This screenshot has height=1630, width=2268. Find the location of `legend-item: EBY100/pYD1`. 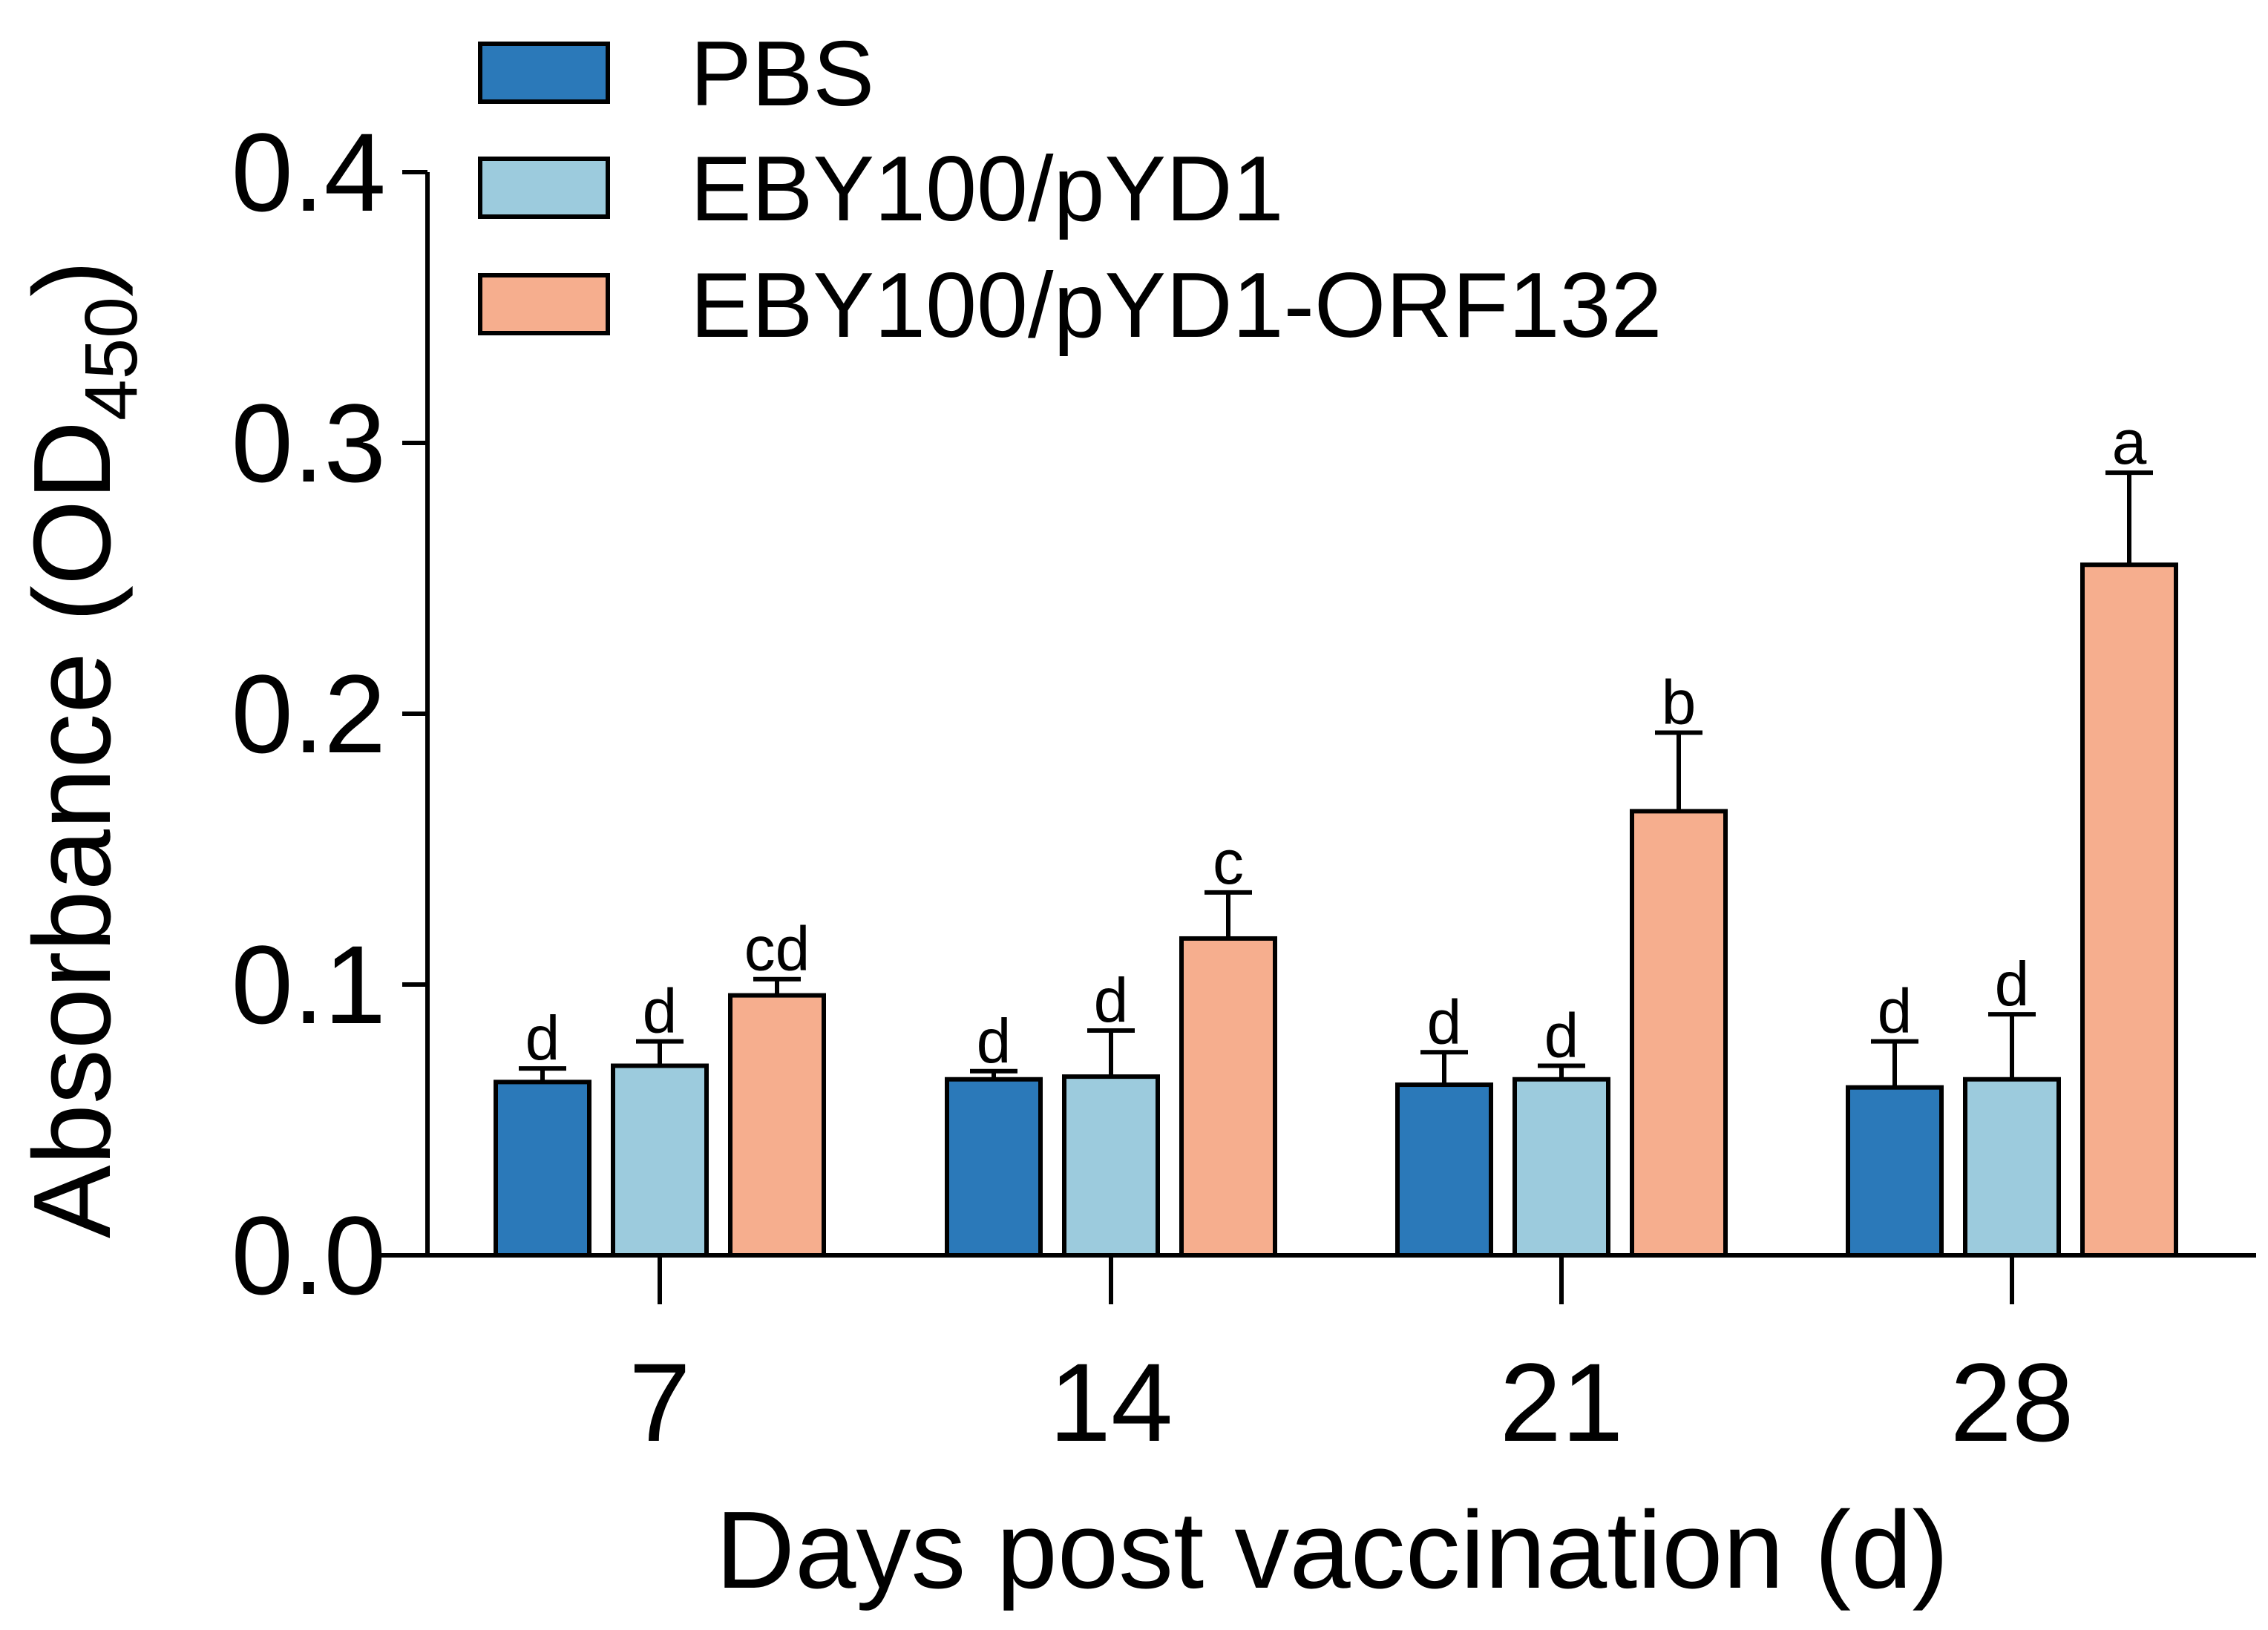

legend-item: EBY100/pYD1 is located at coordinates (881, 189).